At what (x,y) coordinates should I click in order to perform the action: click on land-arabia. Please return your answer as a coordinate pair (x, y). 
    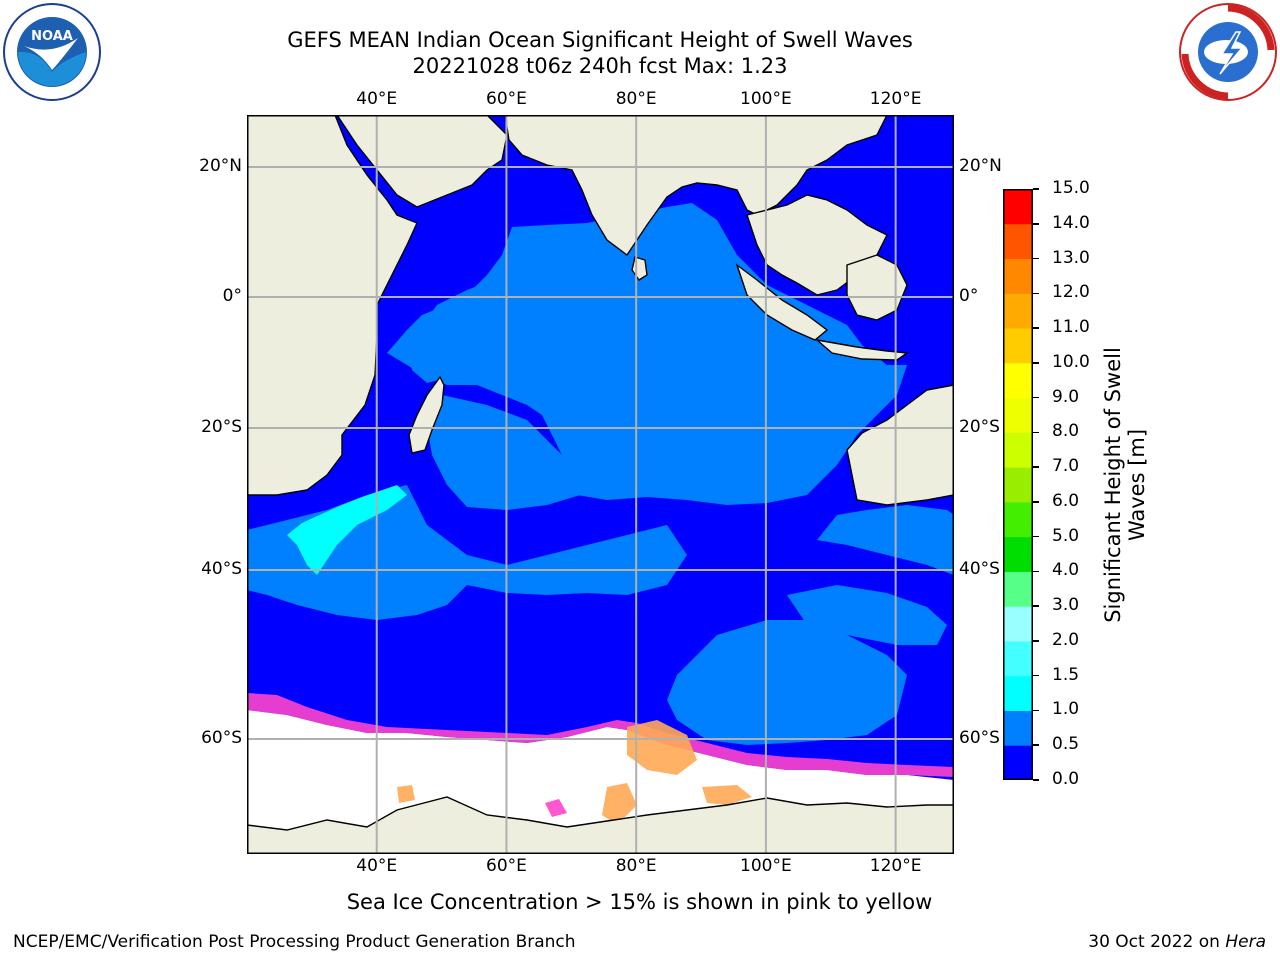
    Looking at the image, I should click on (422, 161).